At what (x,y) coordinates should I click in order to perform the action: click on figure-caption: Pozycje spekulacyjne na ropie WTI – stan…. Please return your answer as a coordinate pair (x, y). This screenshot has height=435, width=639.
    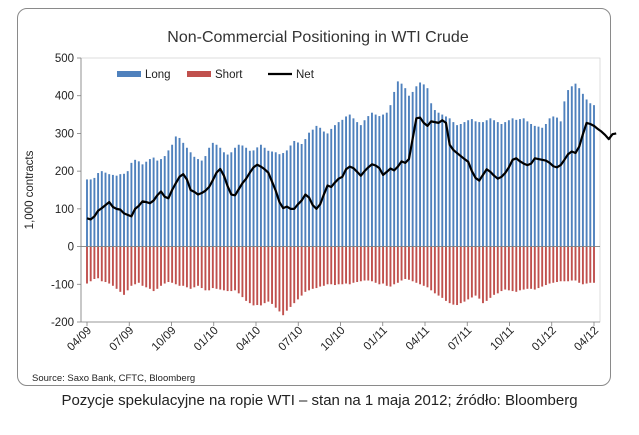
    Looking at the image, I should click on (319, 400).